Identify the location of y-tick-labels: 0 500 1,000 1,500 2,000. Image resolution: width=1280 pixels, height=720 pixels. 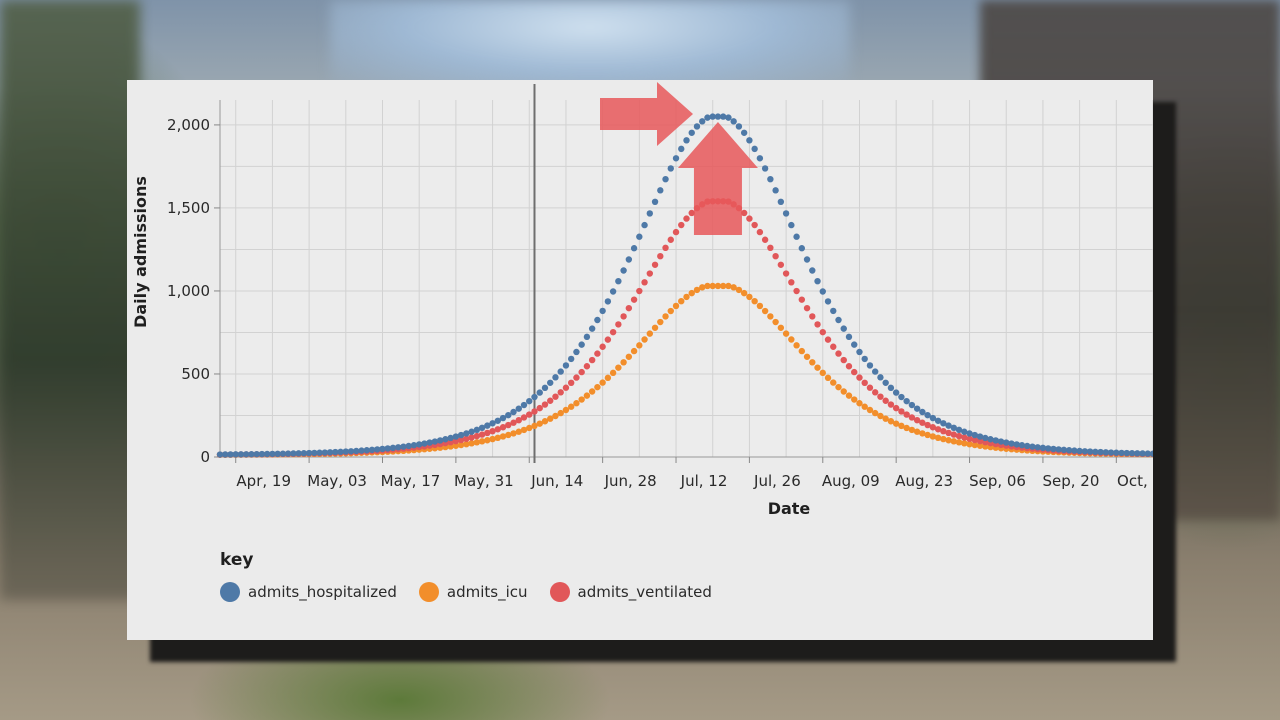
(193, 291).